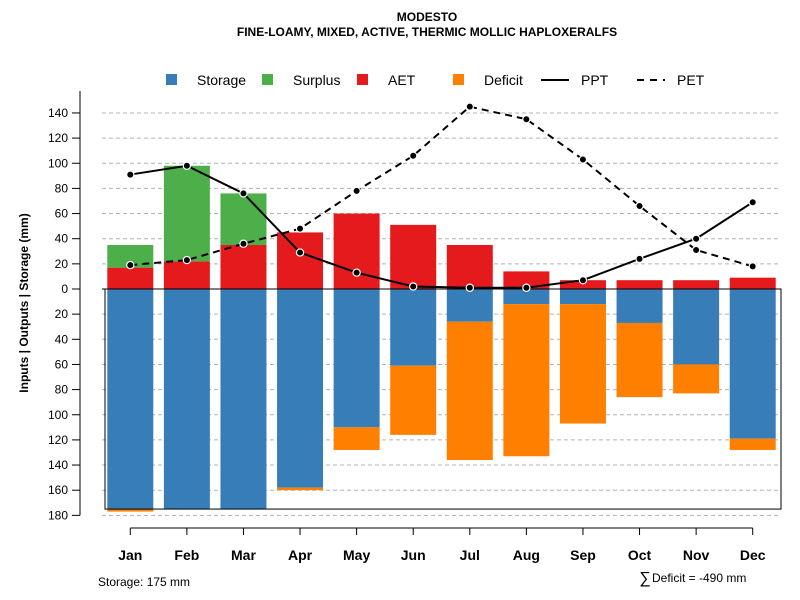  I want to click on legend-label-deficit: Deficit, so click(503, 80).